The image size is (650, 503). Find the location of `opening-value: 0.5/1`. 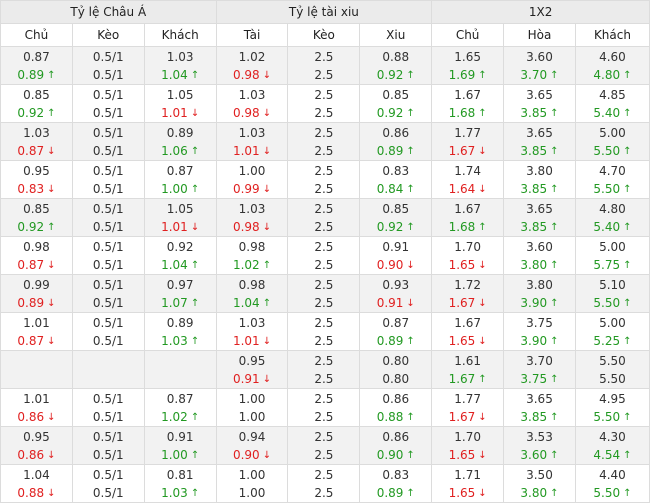

opening-value: 0.5/1 is located at coordinates (108, 95).